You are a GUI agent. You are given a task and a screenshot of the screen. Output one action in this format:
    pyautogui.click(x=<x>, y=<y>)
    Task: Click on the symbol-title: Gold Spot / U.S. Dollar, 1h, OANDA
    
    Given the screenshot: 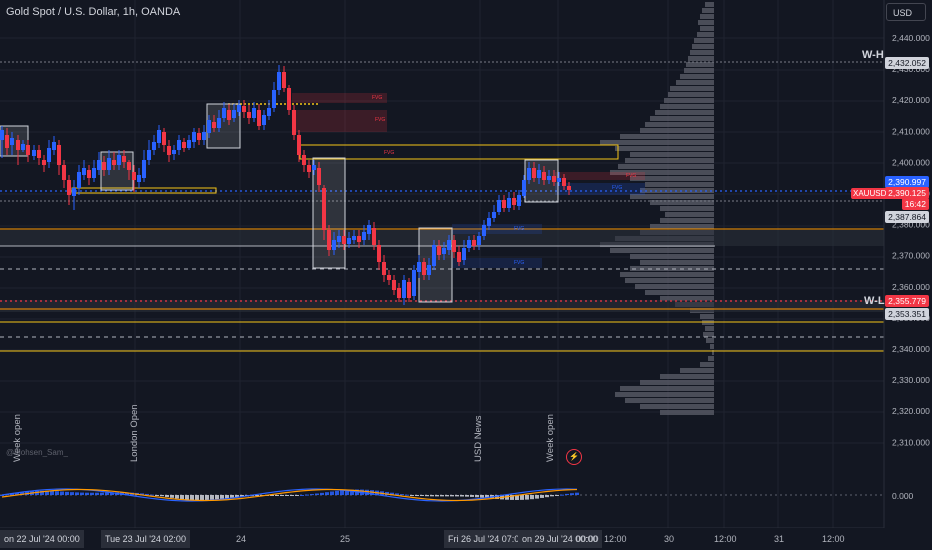 What is the action you would take?
    pyautogui.click(x=93, y=12)
    